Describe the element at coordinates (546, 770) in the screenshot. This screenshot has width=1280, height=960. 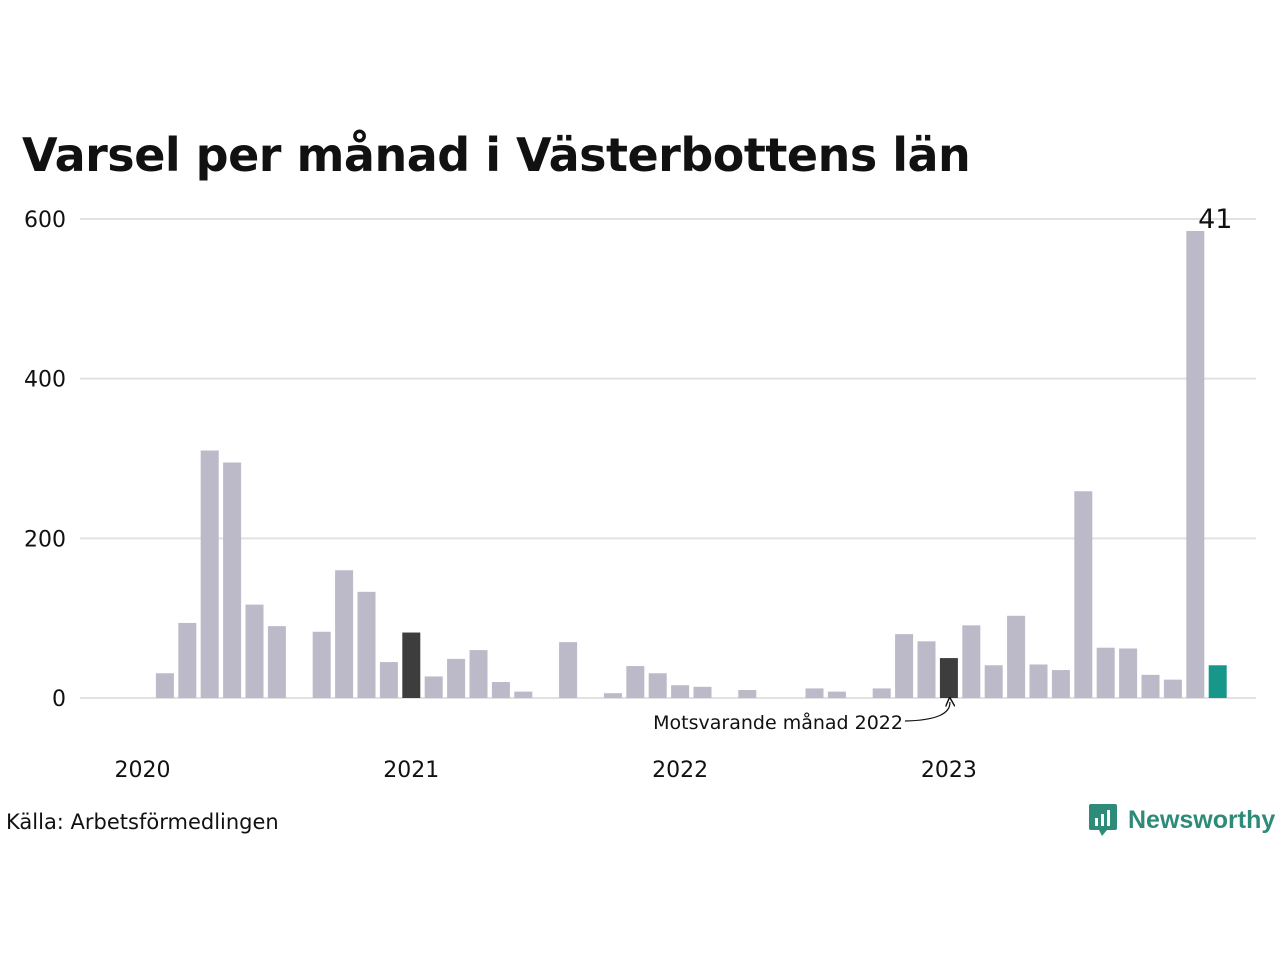
I see `x-axis: 2020 2021 2022 2023` at that location.